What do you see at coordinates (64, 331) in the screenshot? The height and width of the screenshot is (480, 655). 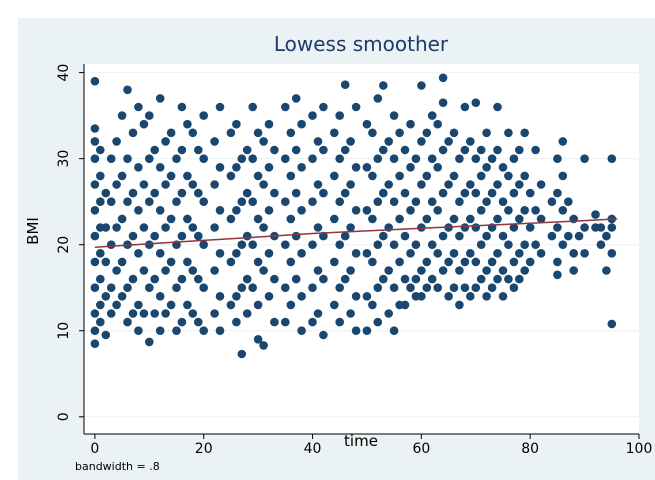 I see `y-tick-label: 10` at bounding box center [64, 331].